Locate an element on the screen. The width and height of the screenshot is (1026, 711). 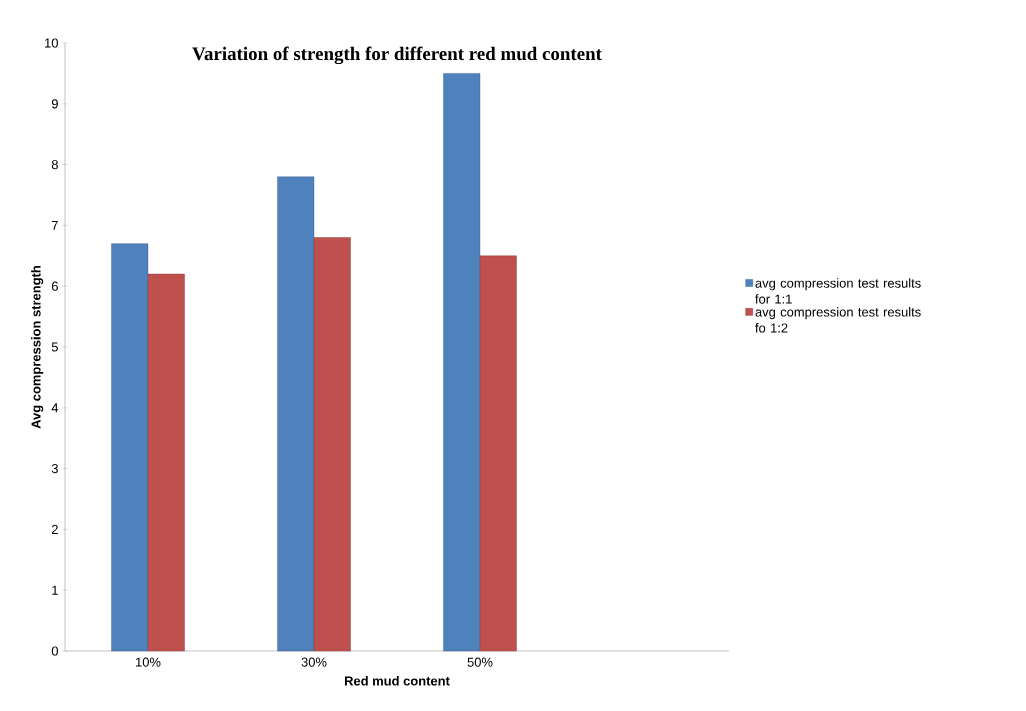
chart-title: Variation of strength for different red mud content is located at coordinates (397, 55).